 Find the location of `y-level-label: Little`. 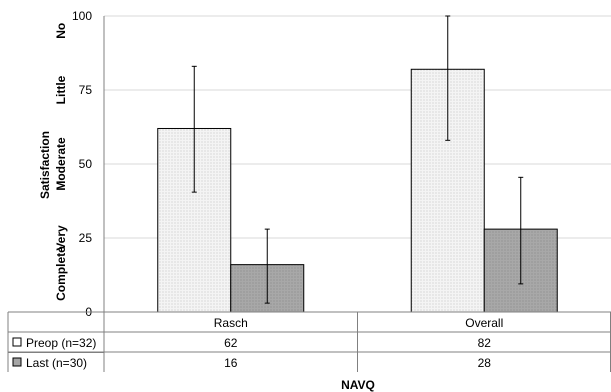

y-level-label: Little is located at coordinates (61, 89).